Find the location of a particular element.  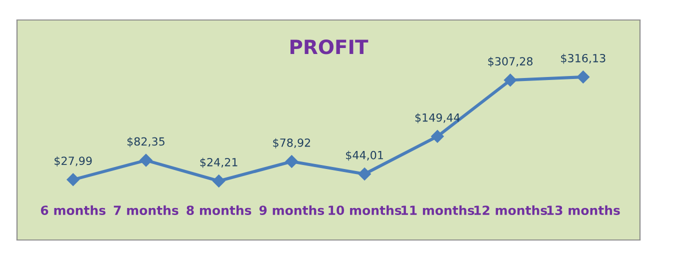

data-label: $149,44 is located at coordinates (437, 118).